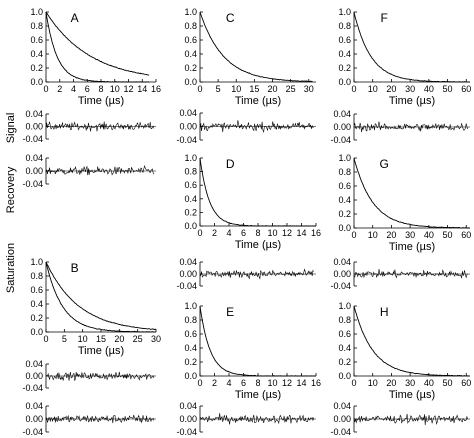  Describe the element at coordinates (246, 274) in the screenshot. I see `panel-d-residuals: 0.04 0.00 -0.04` at that location.